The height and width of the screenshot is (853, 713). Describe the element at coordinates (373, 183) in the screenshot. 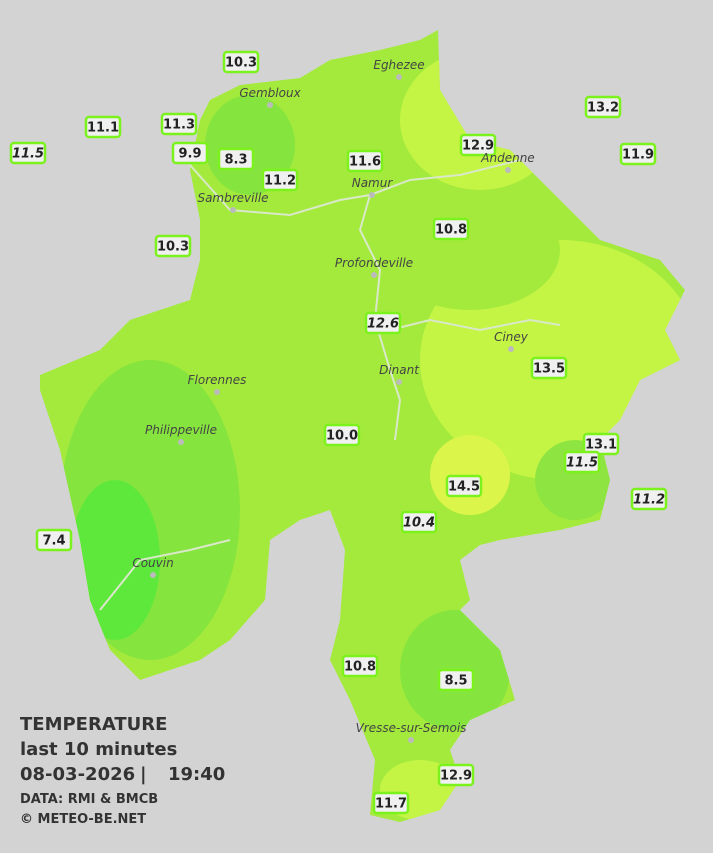

I see `city-name: Namur` at that location.